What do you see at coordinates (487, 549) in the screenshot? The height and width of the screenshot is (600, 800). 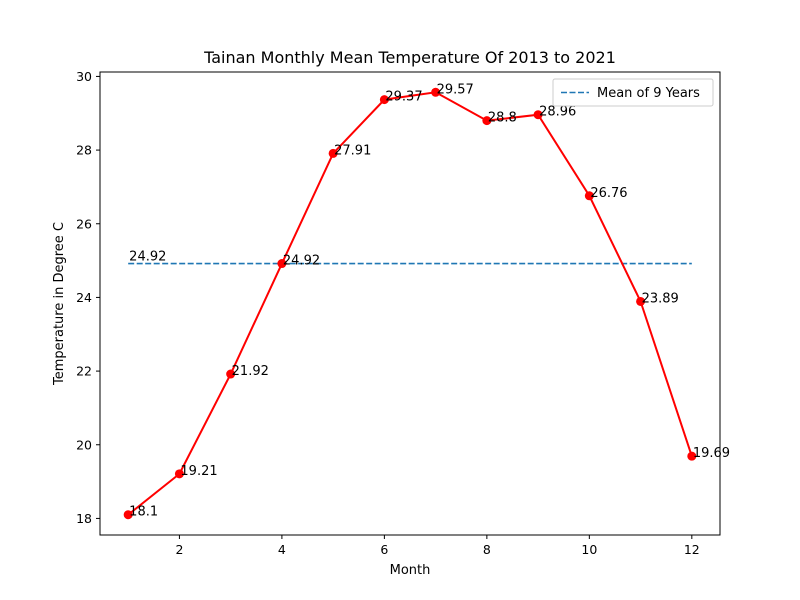 I see `x-tick-label: 8` at bounding box center [487, 549].